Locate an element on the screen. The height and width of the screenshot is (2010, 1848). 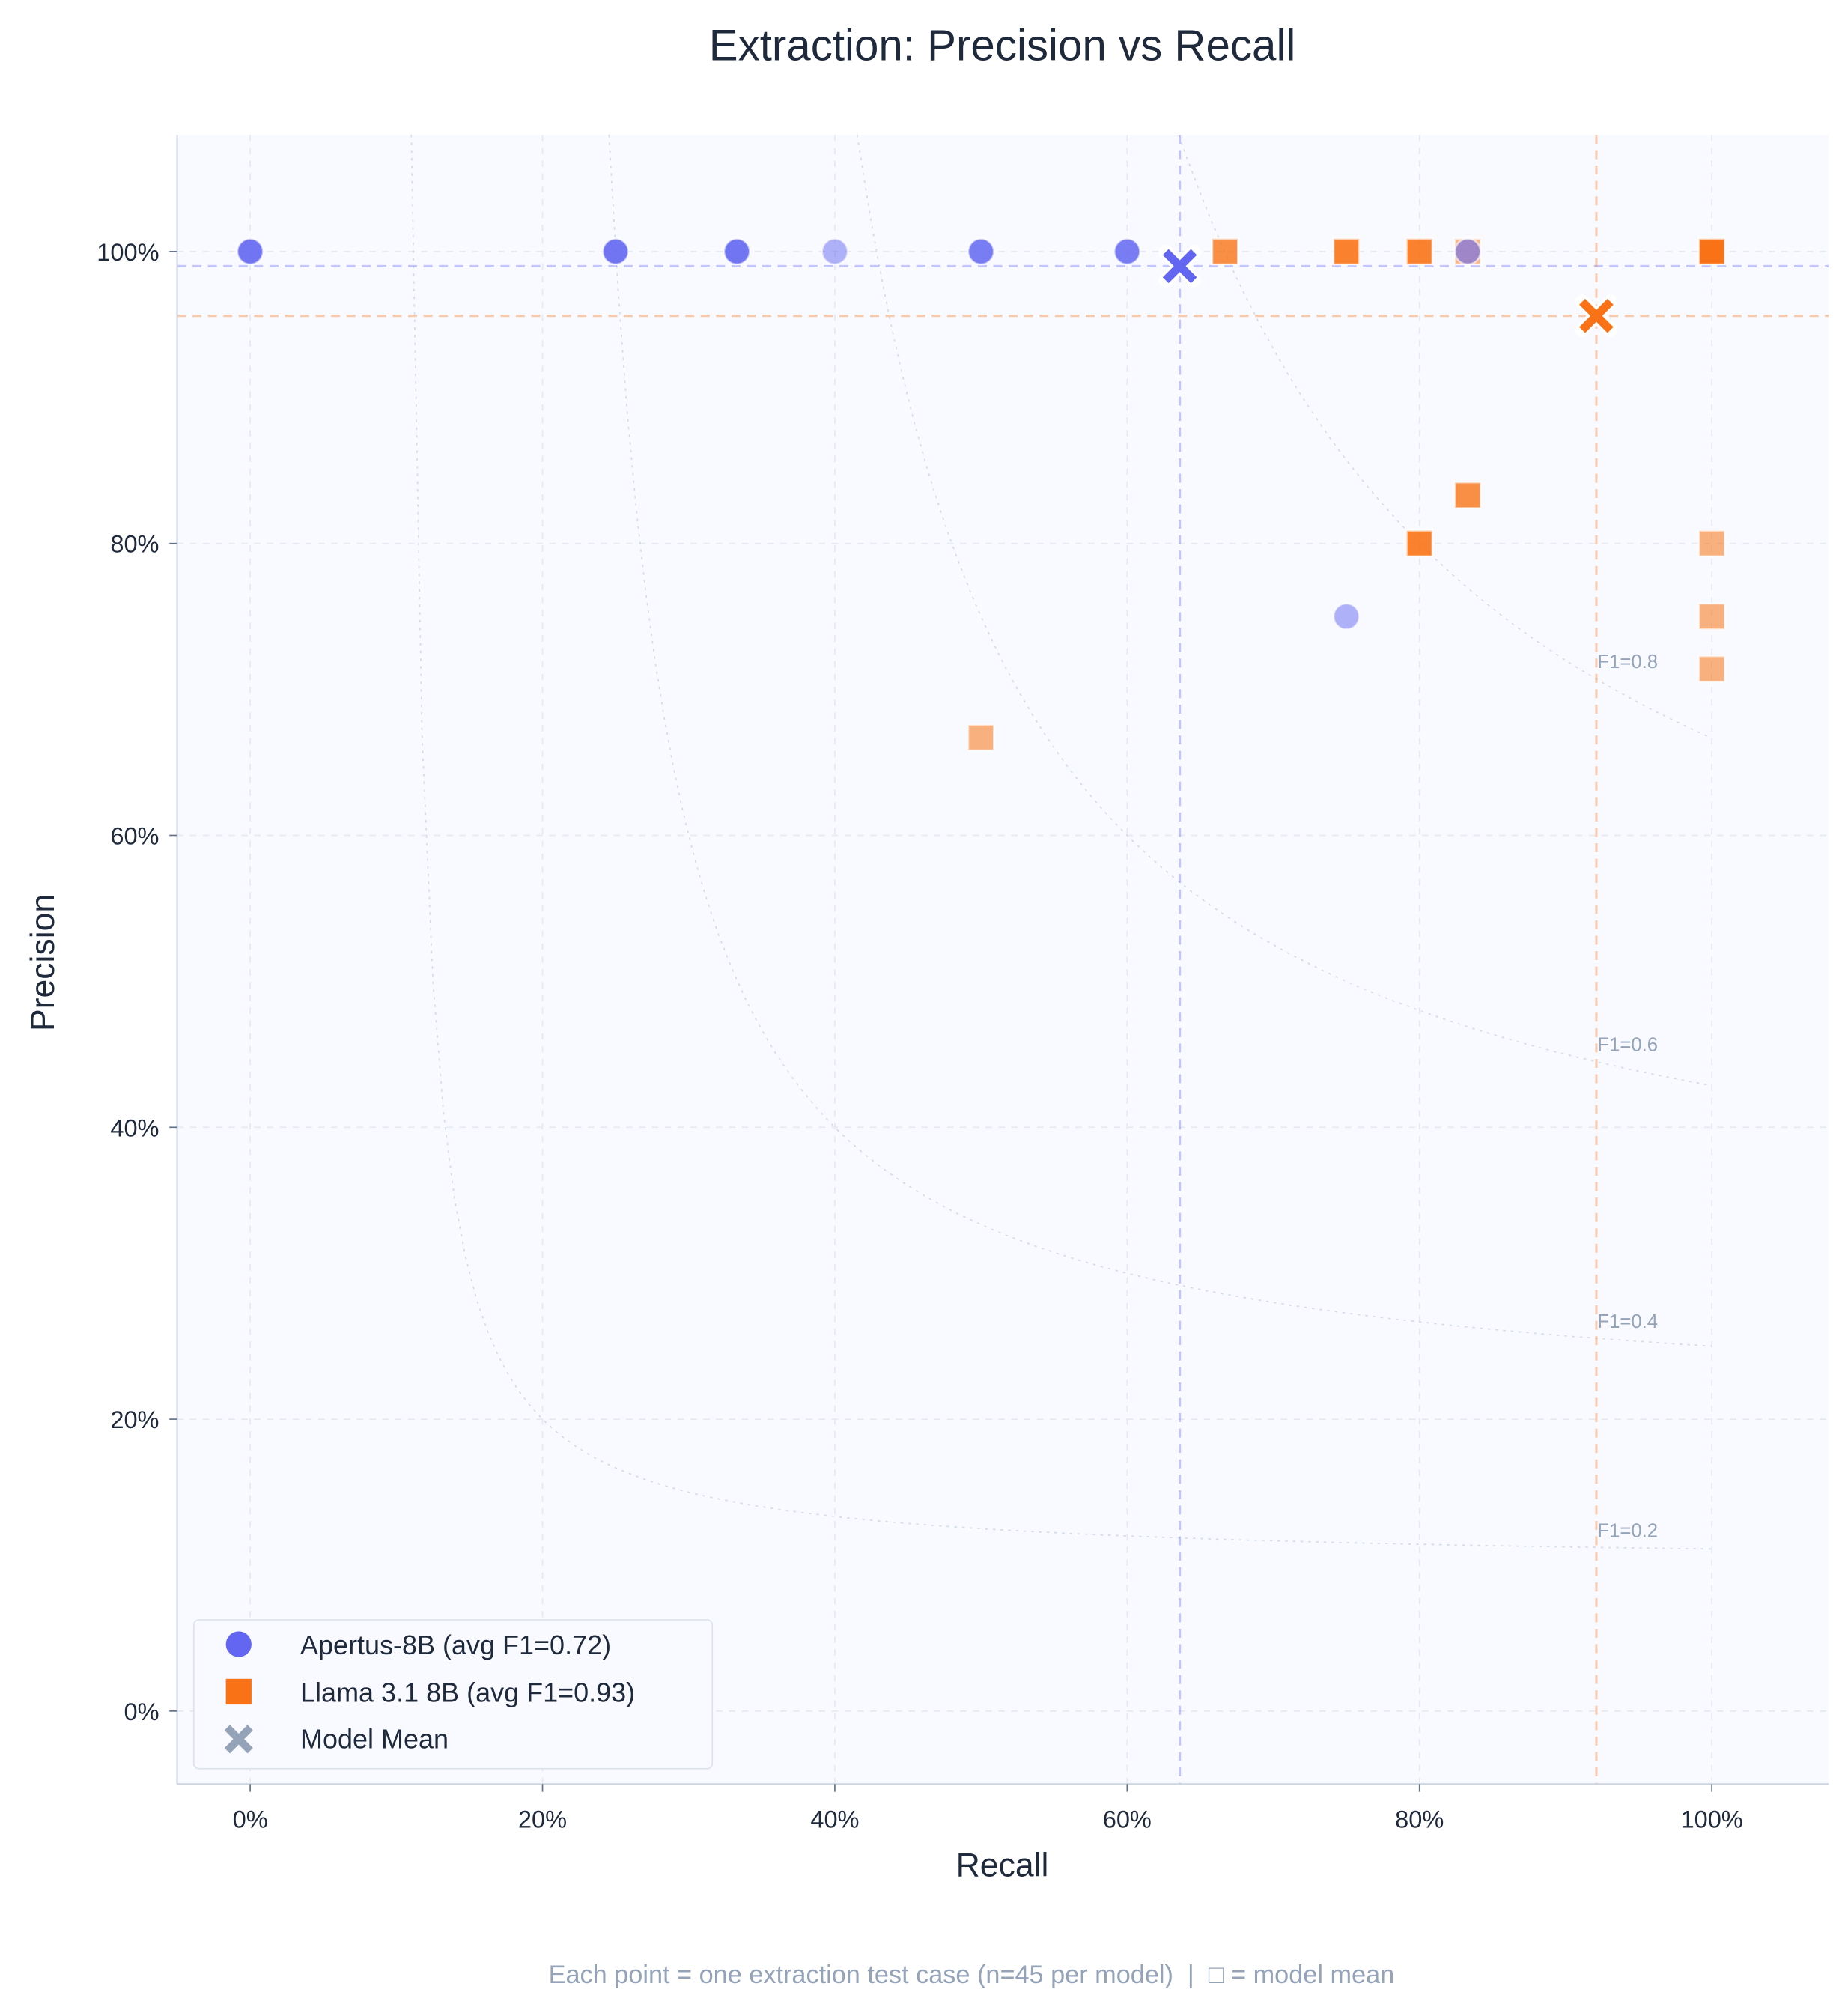
x-tick-label: 40% is located at coordinates (834, 1820).